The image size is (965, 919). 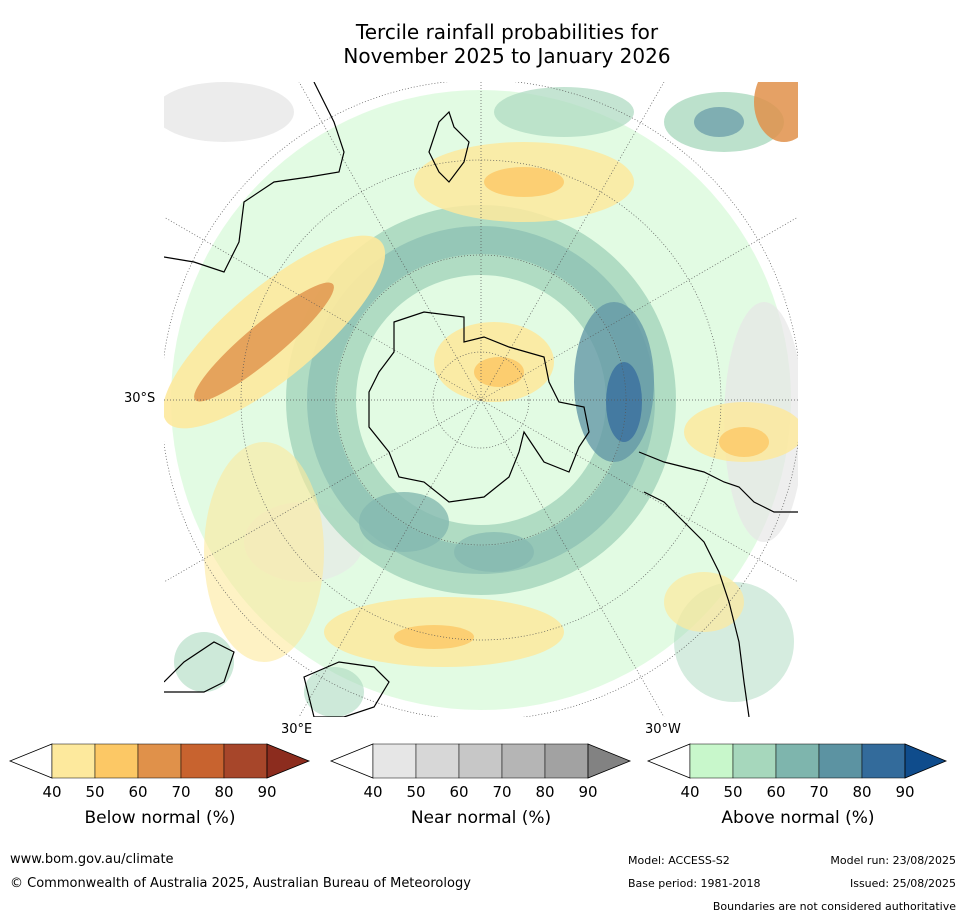 I want to click on near-tick-80: 80, so click(x=545, y=792).